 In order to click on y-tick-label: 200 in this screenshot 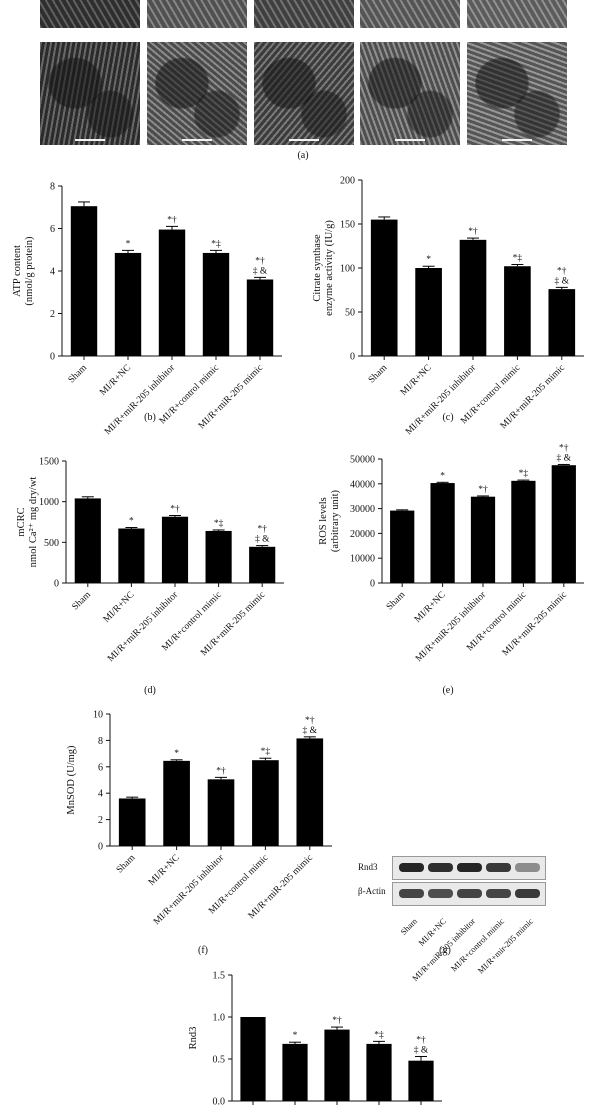, I will do `click(347, 181)`.